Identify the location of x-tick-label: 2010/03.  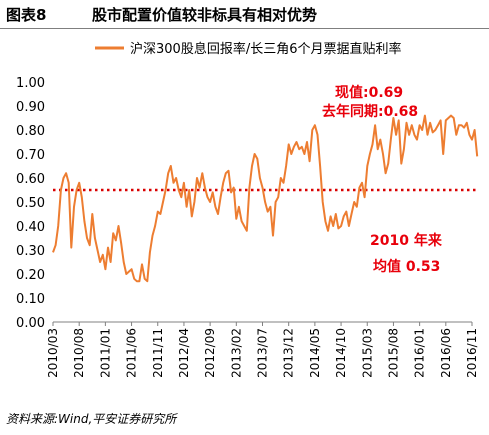
(53, 353).